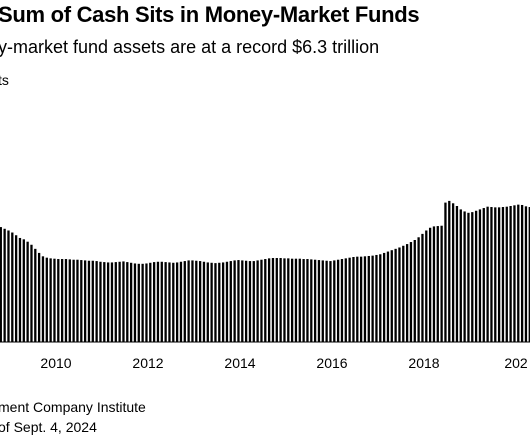 This screenshot has height=442, width=530. Describe the element at coordinates (147, 363) in the screenshot. I see `x-tick-label: 2012` at that location.